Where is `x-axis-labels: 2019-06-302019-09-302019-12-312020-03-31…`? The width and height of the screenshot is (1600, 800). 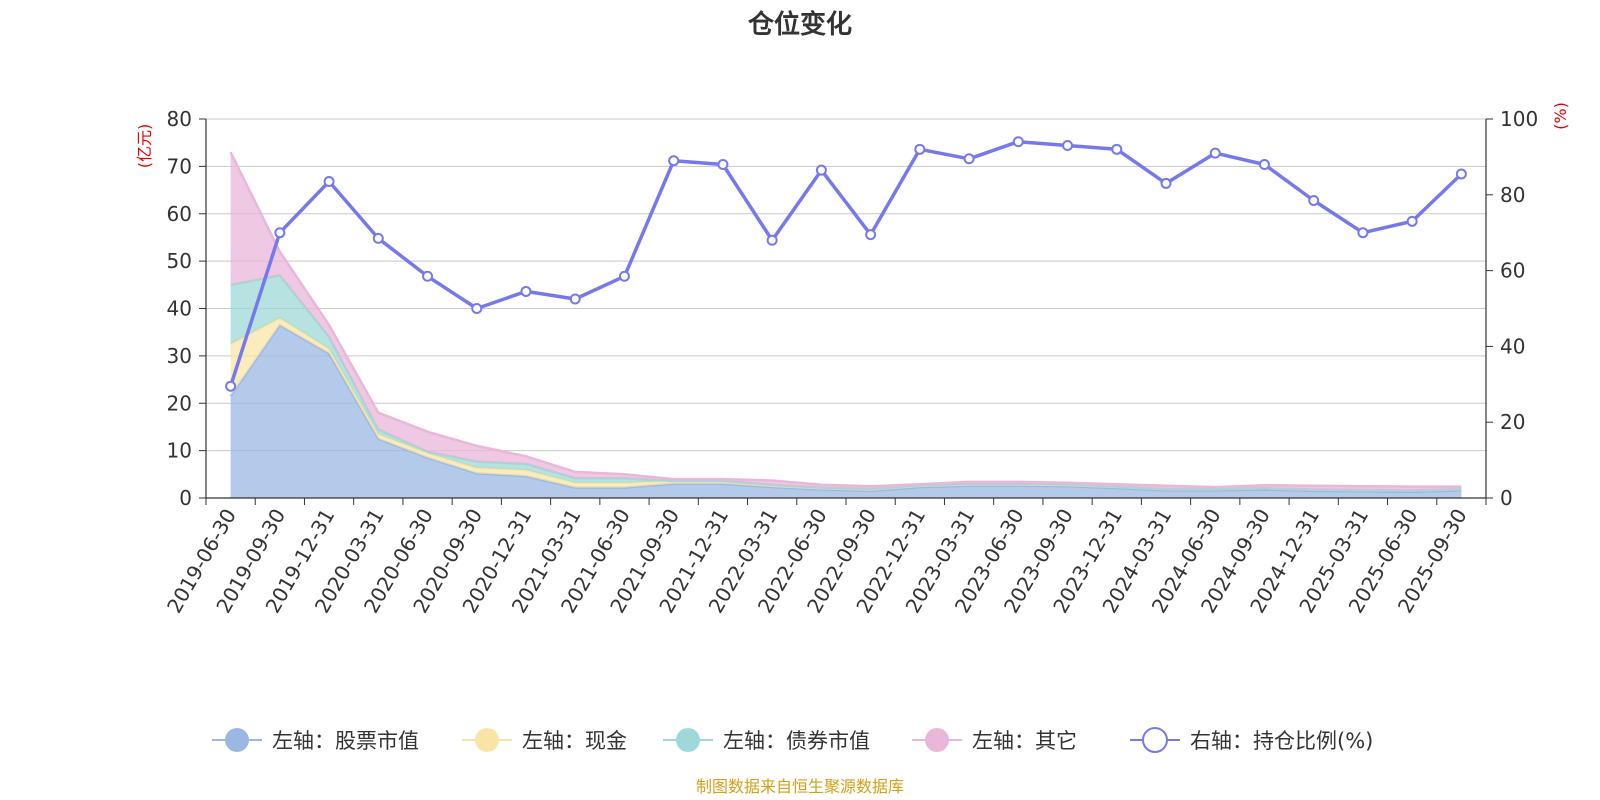 x-axis-labels: 2019-06-302019-09-302019-12-312020-03-31… is located at coordinates (817, 561).